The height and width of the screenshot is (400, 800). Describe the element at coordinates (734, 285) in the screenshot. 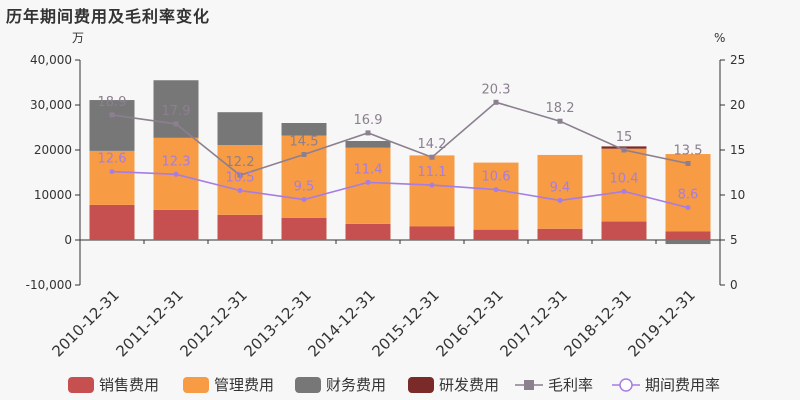

I see `right-tick-label: 0` at that location.